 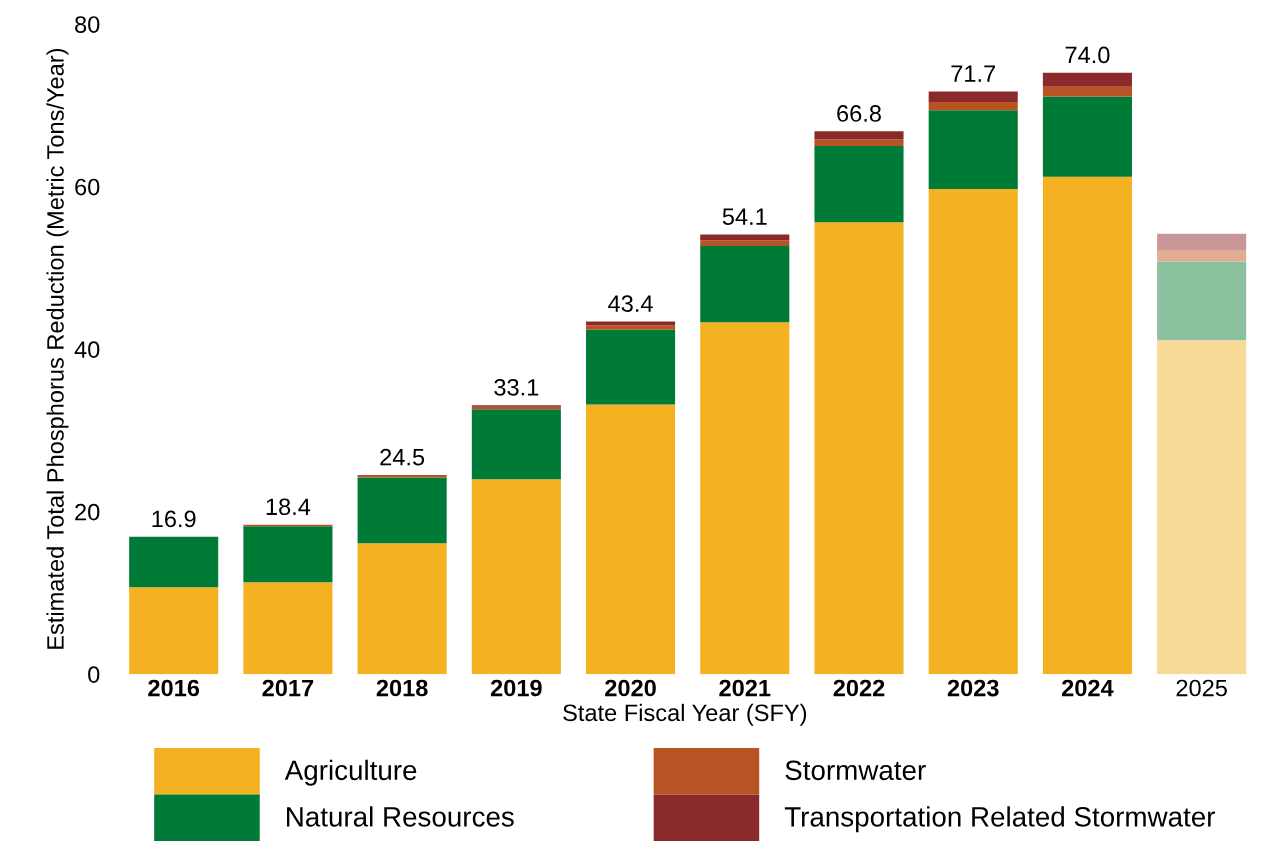 I want to click on x-tick-label: 2024, so click(x=1087, y=688).